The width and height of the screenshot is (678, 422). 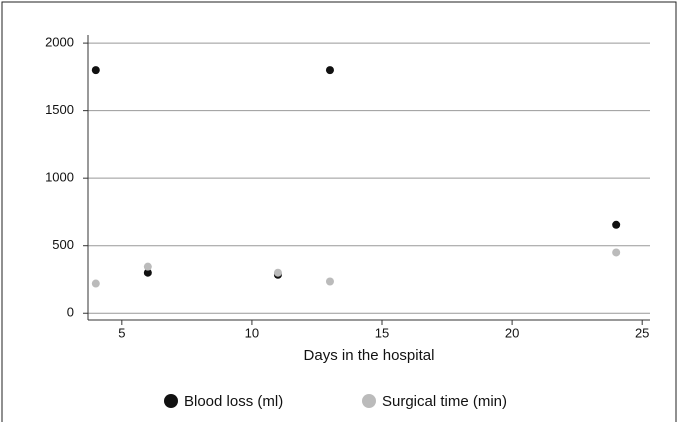 I want to click on y-tick-label: 0, so click(x=70, y=312).